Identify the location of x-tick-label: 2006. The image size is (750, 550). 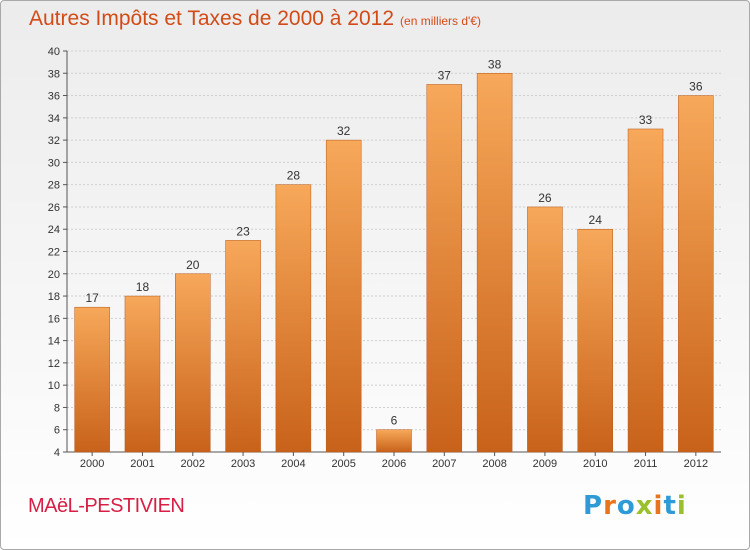
(394, 464).